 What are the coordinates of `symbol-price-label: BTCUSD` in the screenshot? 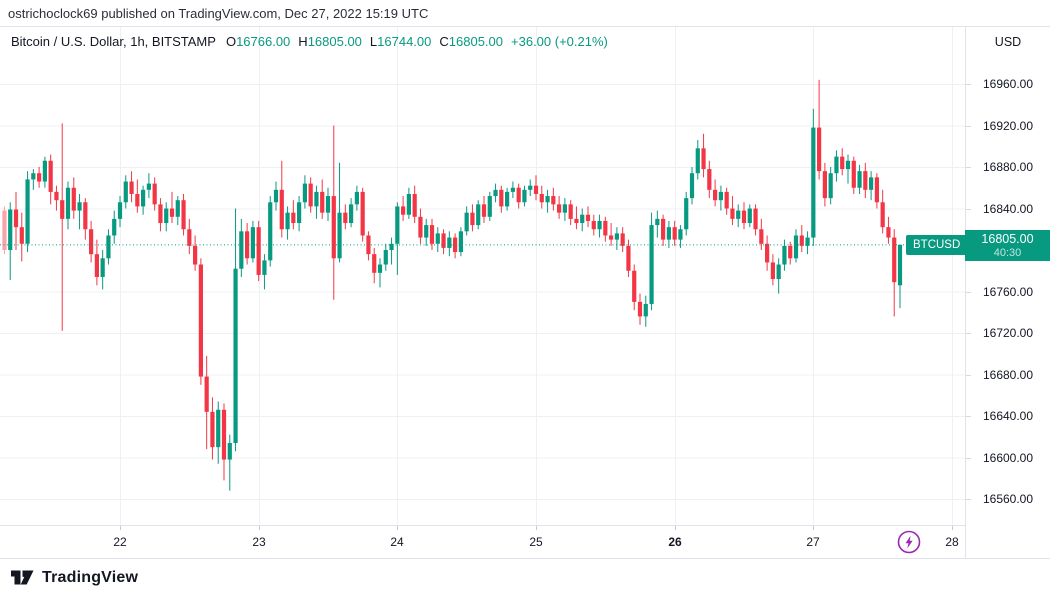 It's located at (937, 245).